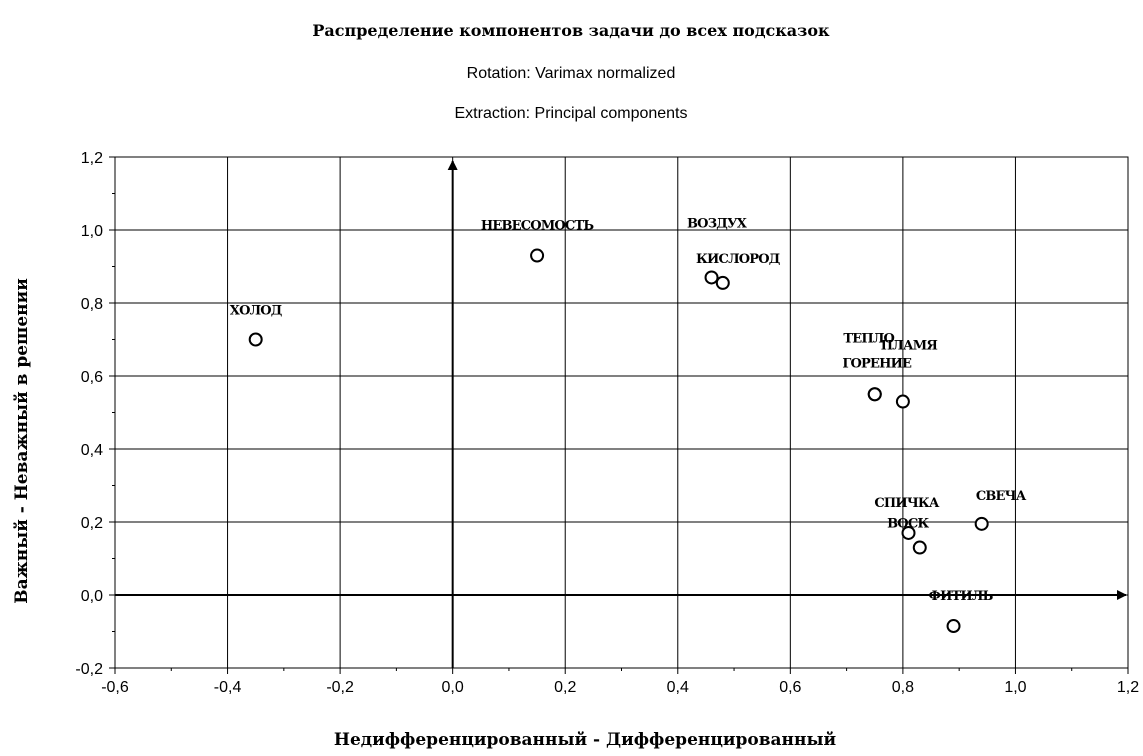  What do you see at coordinates (571, 73) in the screenshot?
I see `chart-subtitle-rotation: Rotation: Varimax normalized` at bounding box center [571, 73].